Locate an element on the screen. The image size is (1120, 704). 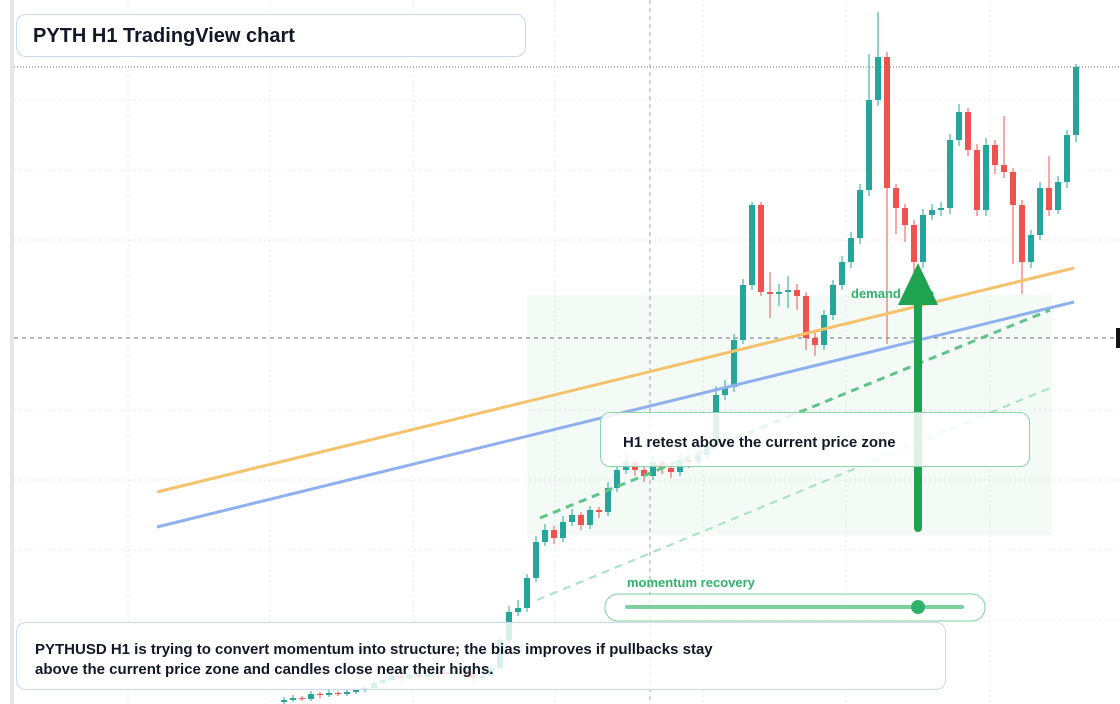
left-strip is located at coordinates (12, 352).